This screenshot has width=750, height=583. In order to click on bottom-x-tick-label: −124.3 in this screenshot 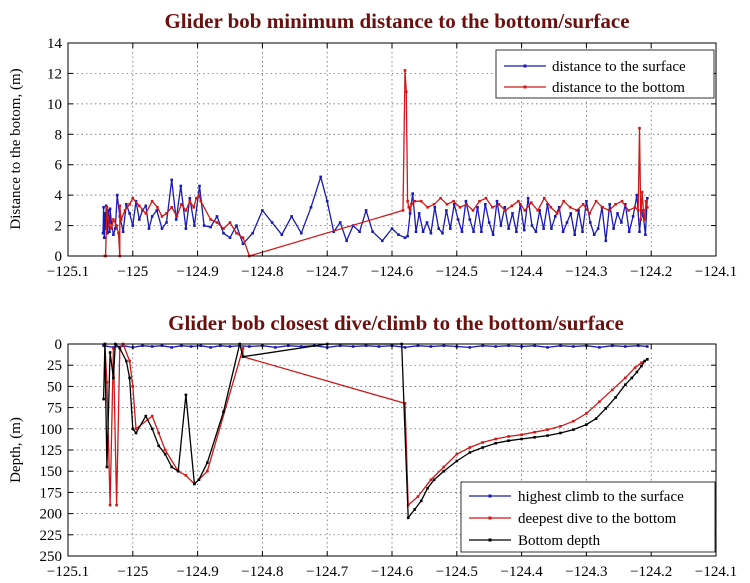, I will do `click(586, 572)`.